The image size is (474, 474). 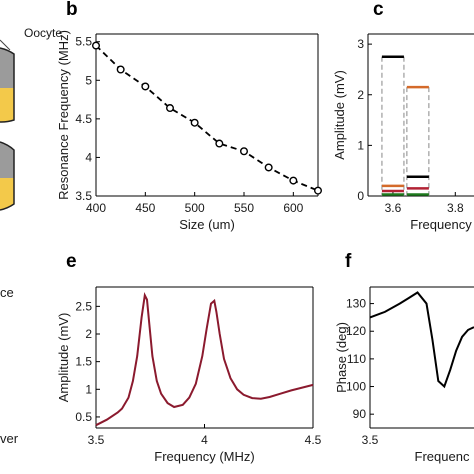 What do you see at coordinates (341, 357) in the screenshot?
I see `y-axis-label: Phase (deg)` at bounding box center [341, 357].